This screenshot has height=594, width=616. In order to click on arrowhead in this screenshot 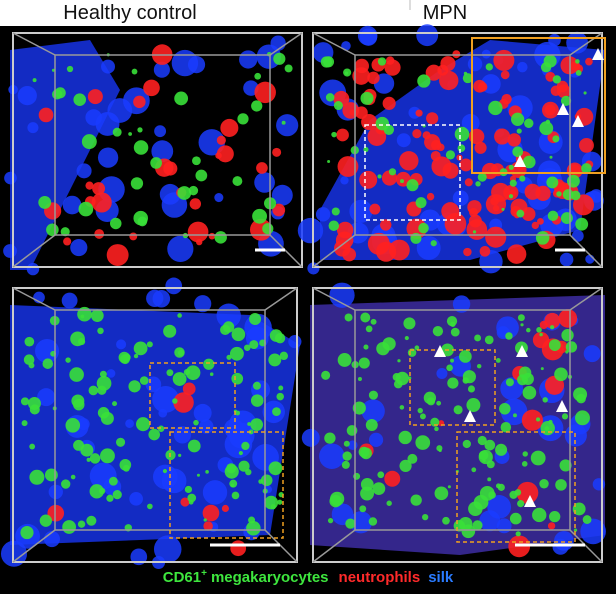, I will do `click(598, 54)`.